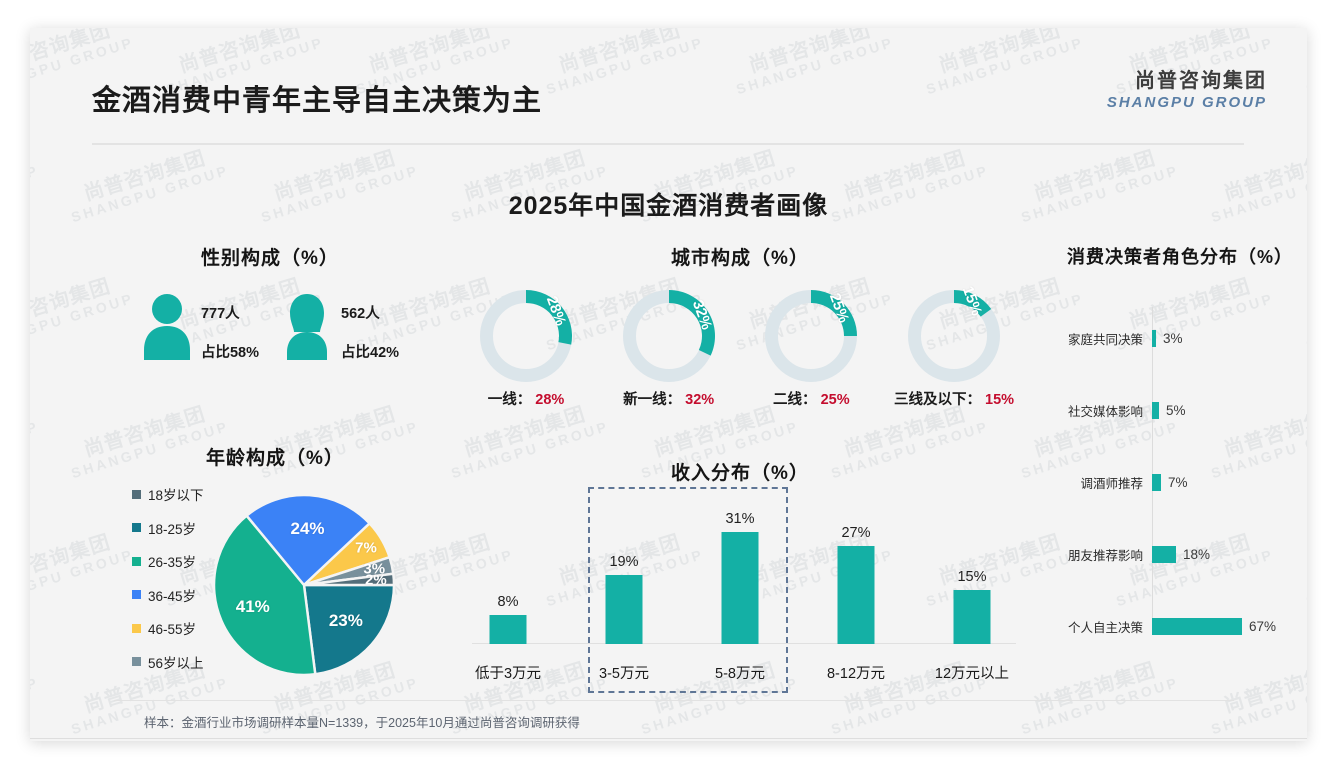 This screenshot has height=780, width=1340. Describe the element at coordinates (374, 569) in the screenshot. I see `age-pie-label: 3%` at that location.